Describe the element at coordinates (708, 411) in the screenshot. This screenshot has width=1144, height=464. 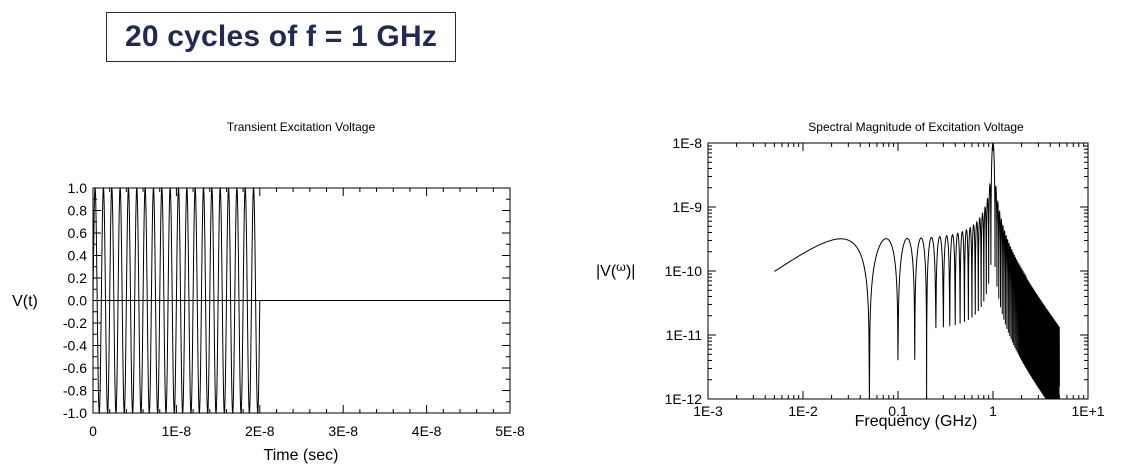
I see `x-tick-label: 1E-3` at that location.